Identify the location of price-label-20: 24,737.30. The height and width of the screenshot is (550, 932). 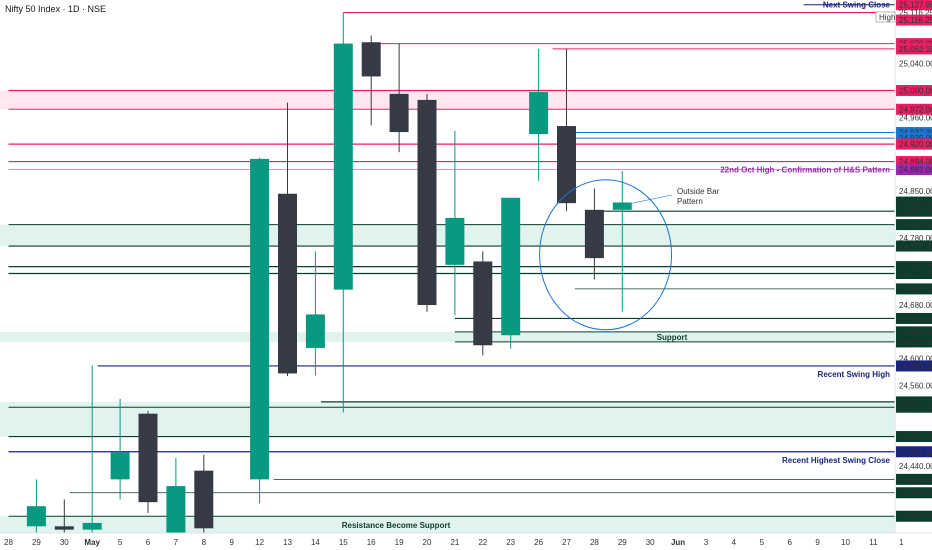
(915, 267).